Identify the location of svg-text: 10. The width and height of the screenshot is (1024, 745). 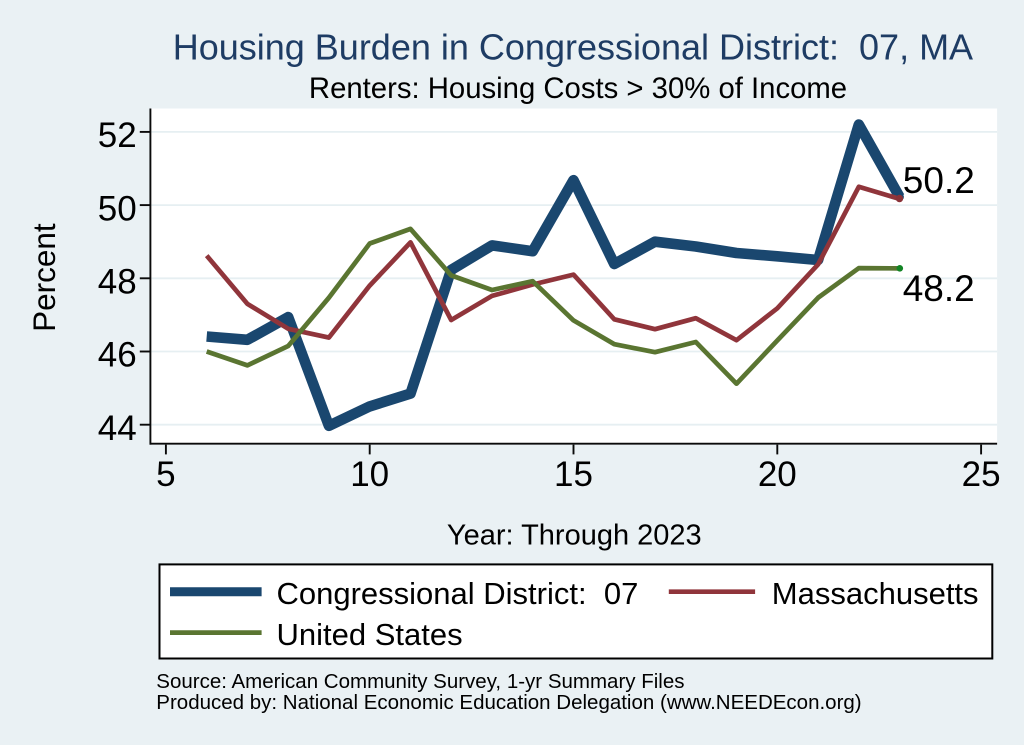
(369, 474).